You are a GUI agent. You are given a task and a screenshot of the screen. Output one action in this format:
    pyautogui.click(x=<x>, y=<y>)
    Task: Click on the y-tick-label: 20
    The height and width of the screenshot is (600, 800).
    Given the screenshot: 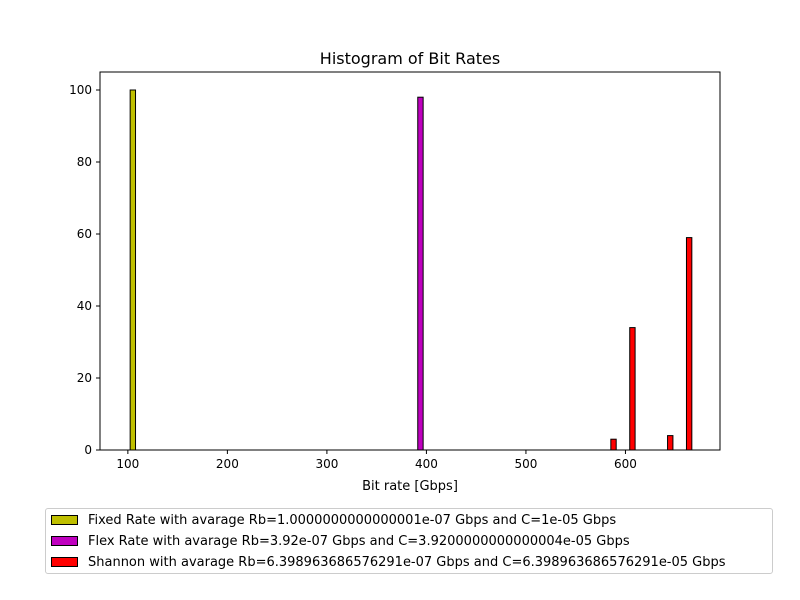 What is the action you would take?
    pyautogui.click(x=84, y=378)
    